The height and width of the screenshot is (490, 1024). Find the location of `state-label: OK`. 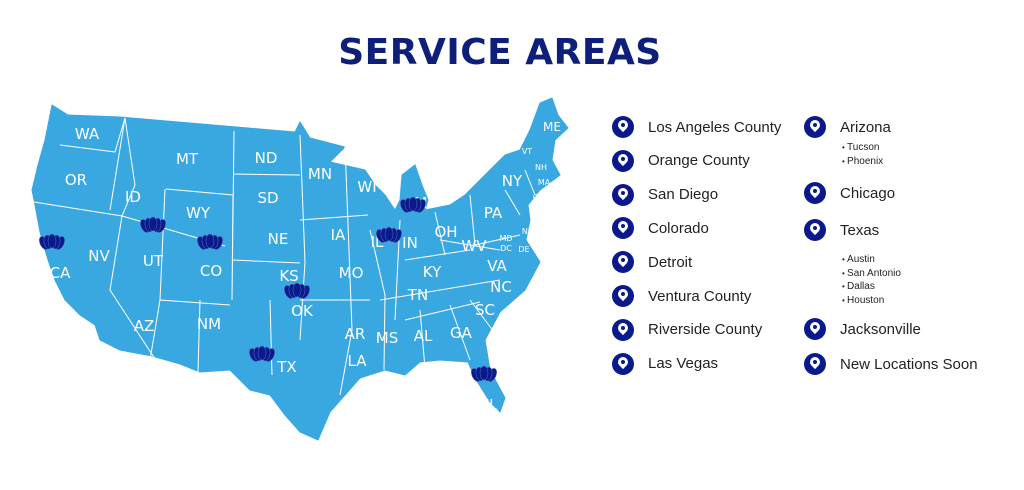

state-label: OK is located at coordinates (302, 311).